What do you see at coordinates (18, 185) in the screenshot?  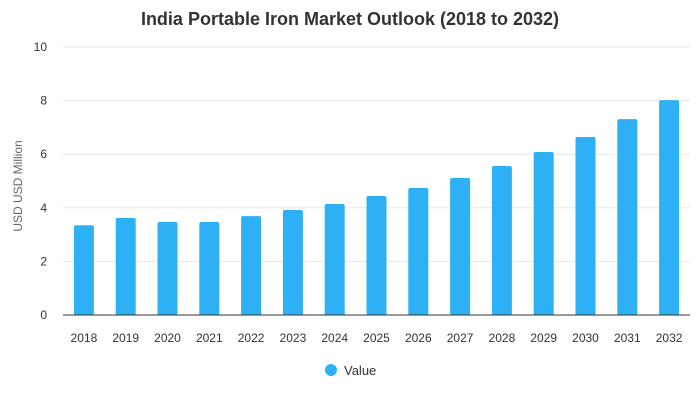 I see `y-axis-title: USD USD Million` at bounding box center [18, 185].